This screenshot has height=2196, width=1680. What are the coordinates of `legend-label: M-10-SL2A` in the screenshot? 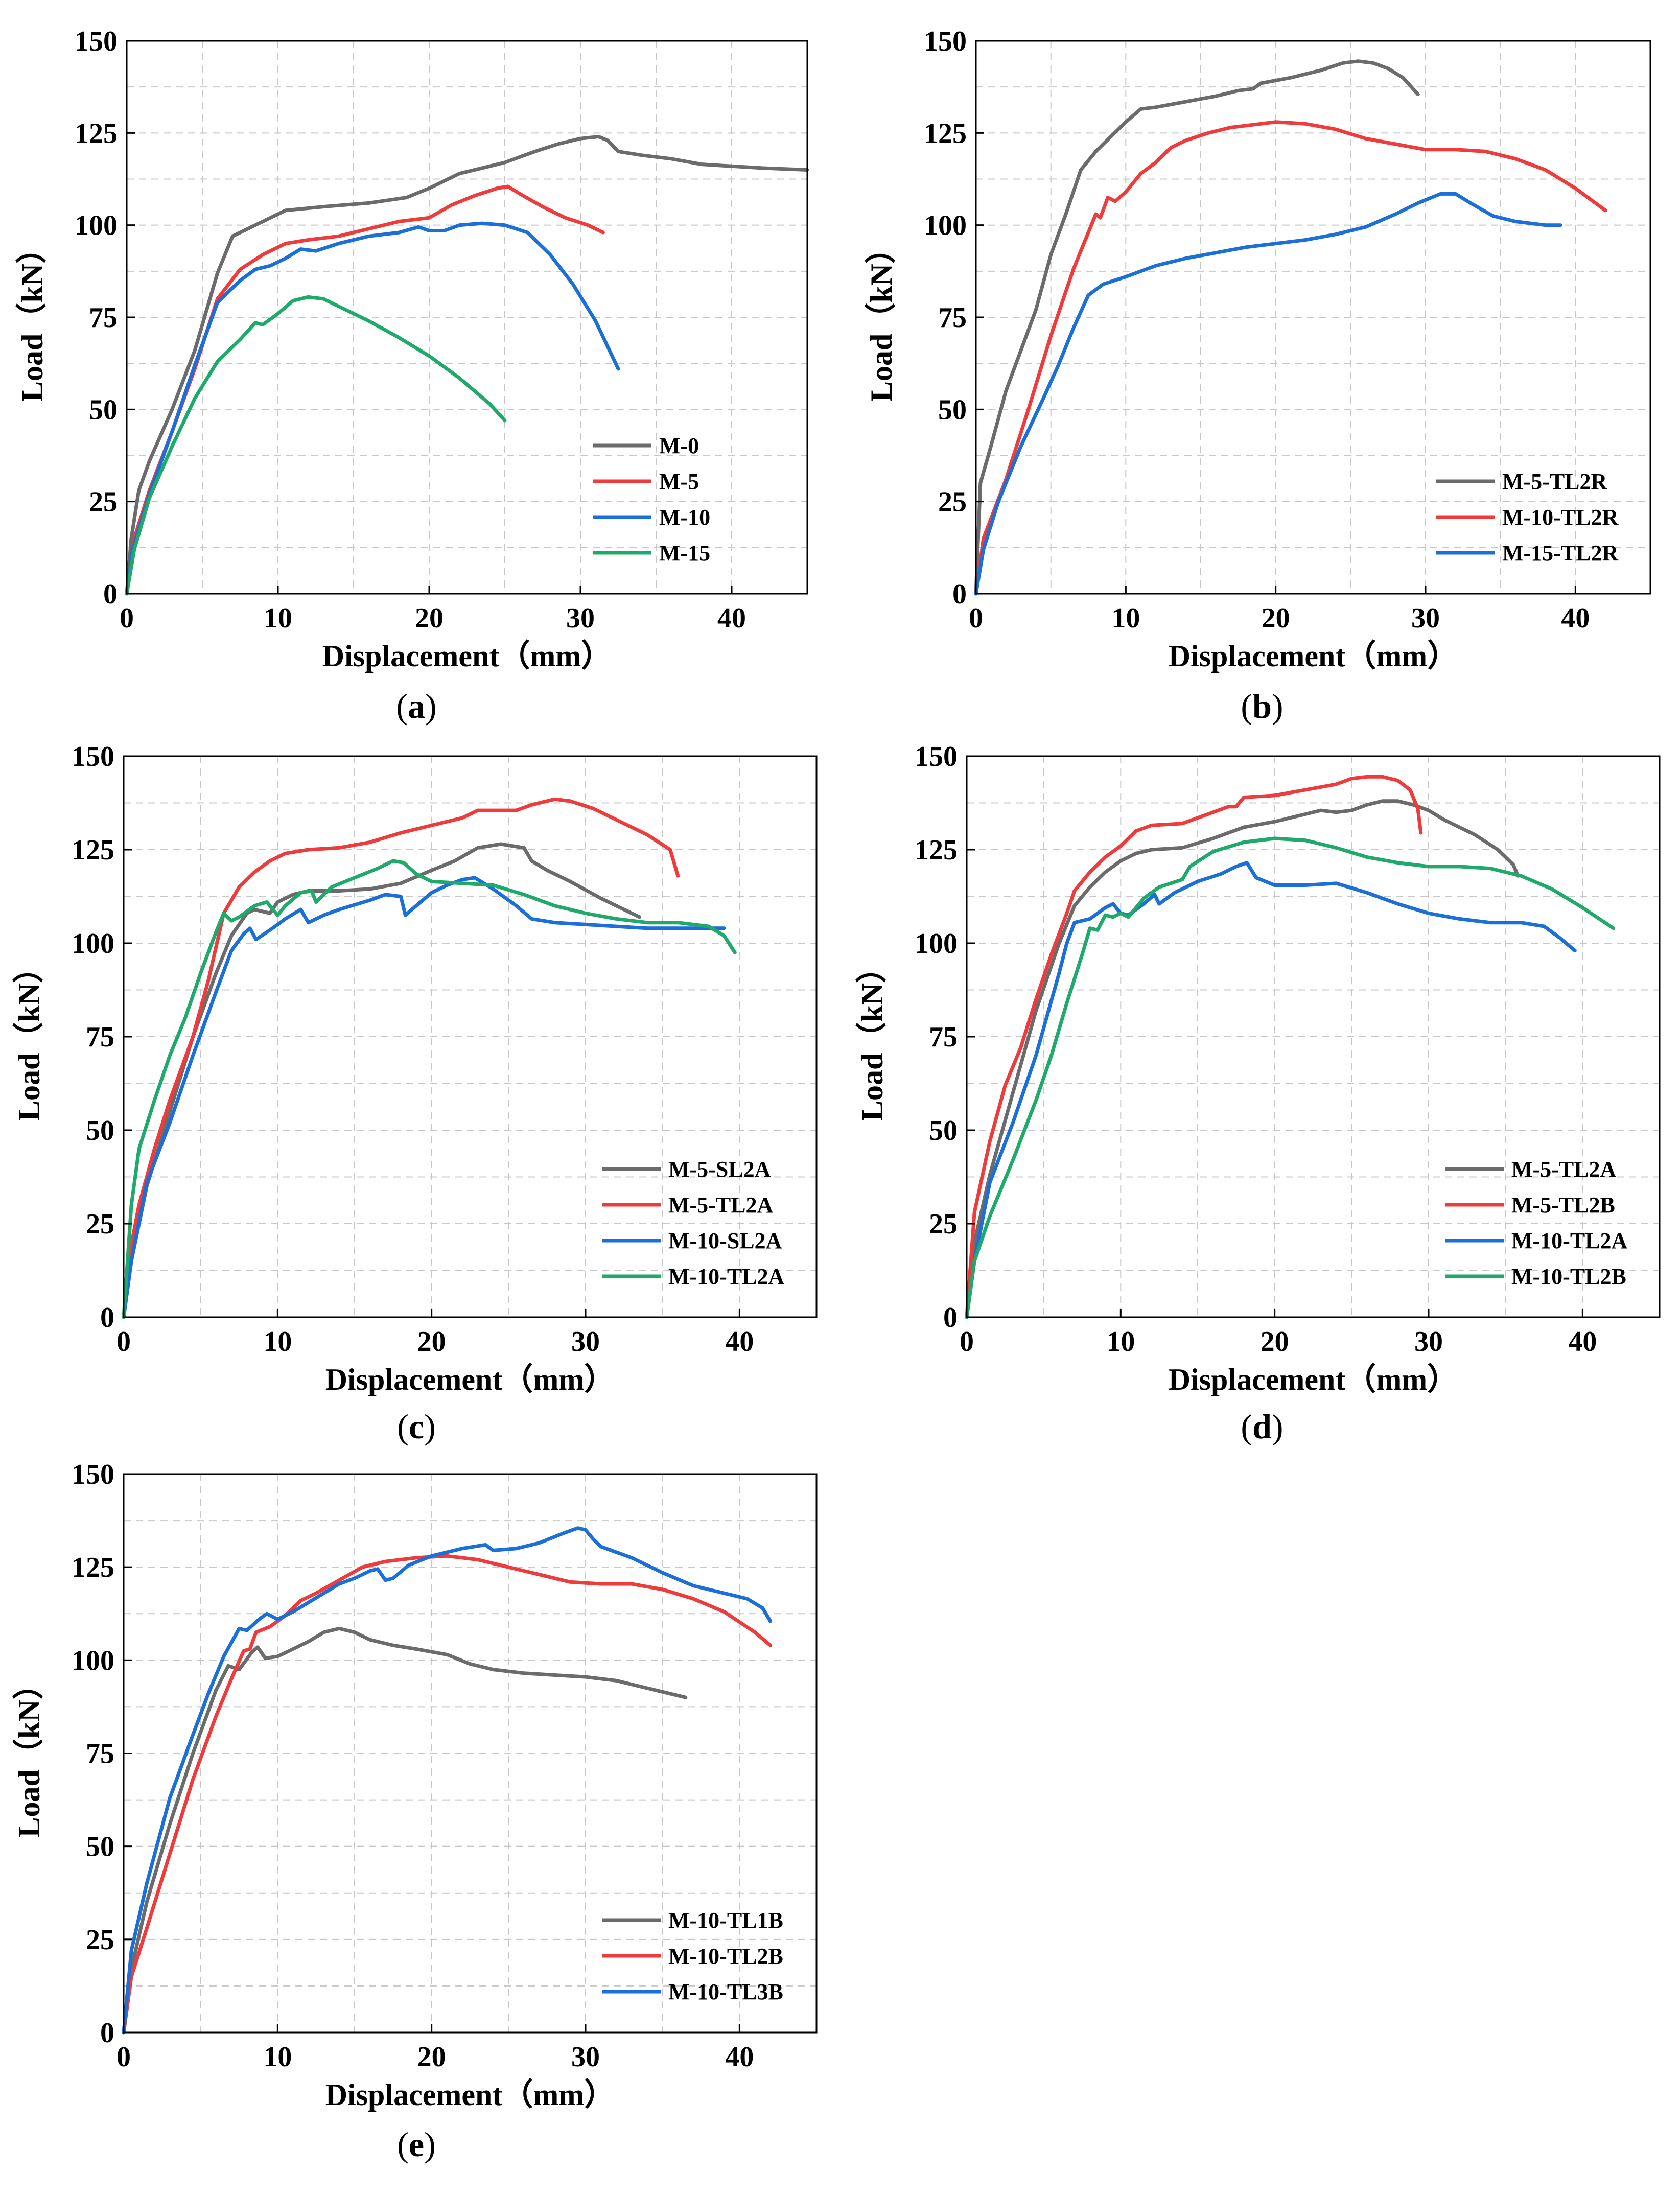 It's located at (725, 1240).